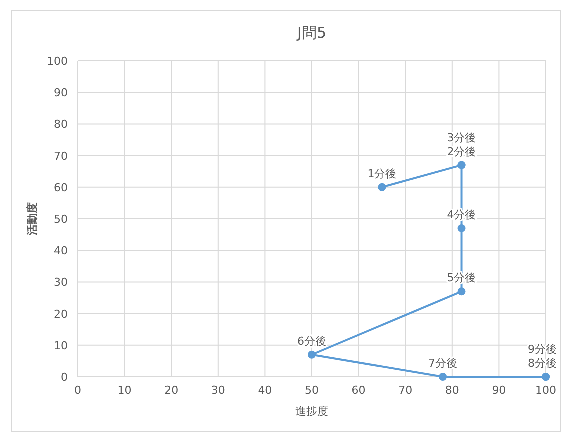 The width and height of the screenshot is (561, 432). What do you see at coordinates (57, 61) in the screenshot?
I see `y-tick-label: 100` at bounding box center [57, 61].